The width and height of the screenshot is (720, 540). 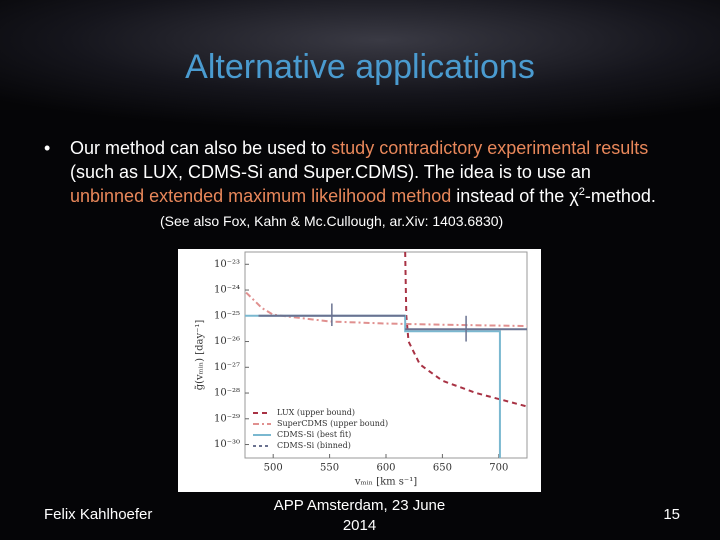 What do you see at coordinates (273, 468) in the screenshot?
I see `x-tick-label: 500` at bounding box center [273, 468].